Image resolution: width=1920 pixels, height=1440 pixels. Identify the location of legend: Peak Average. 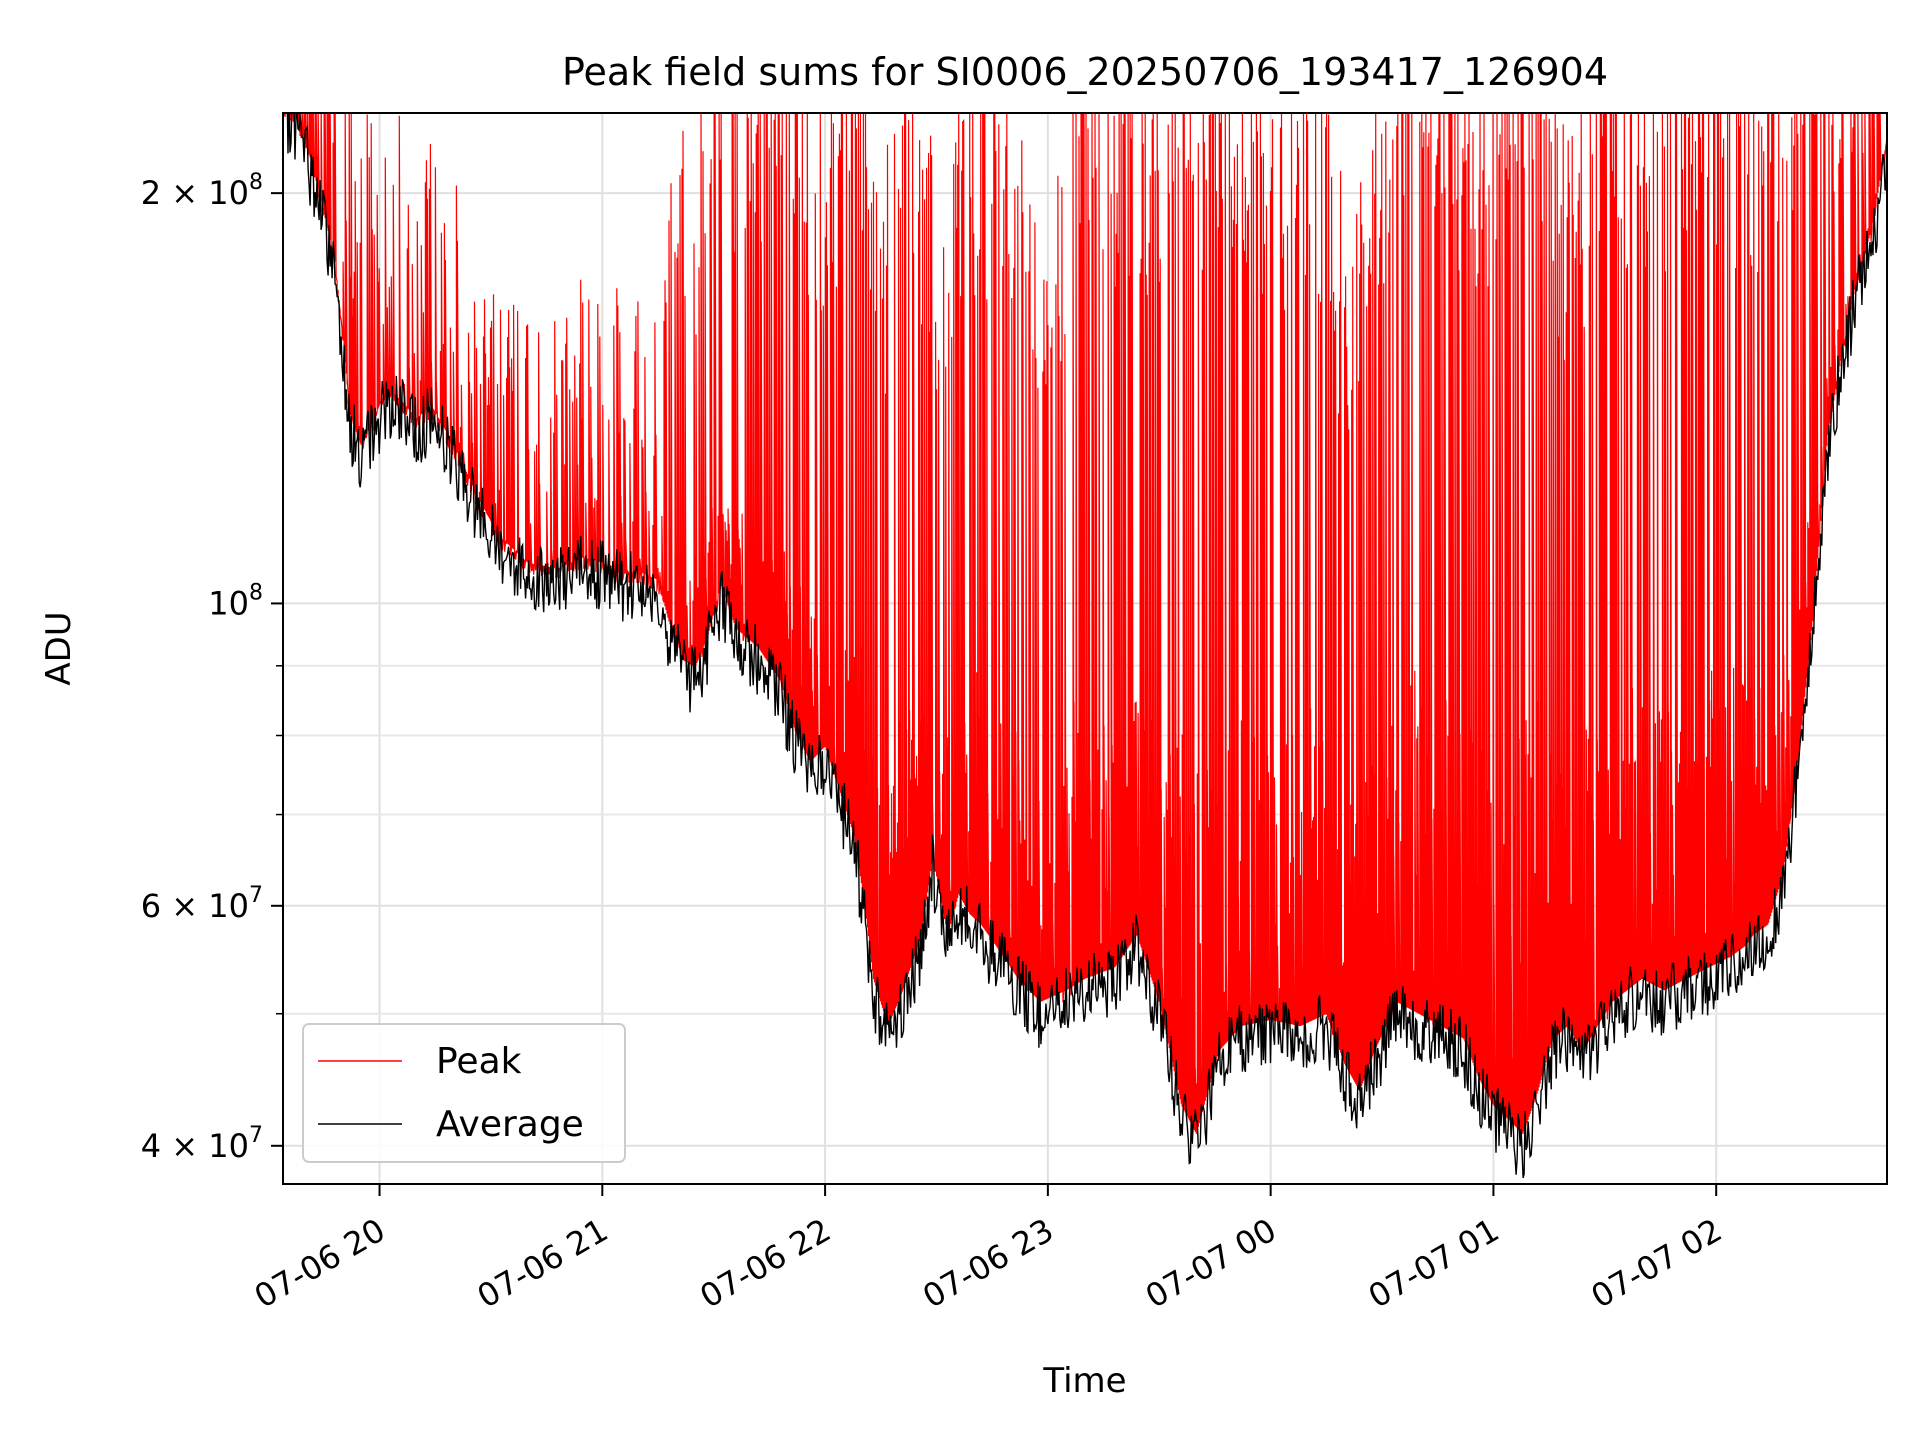
(464, 1093).